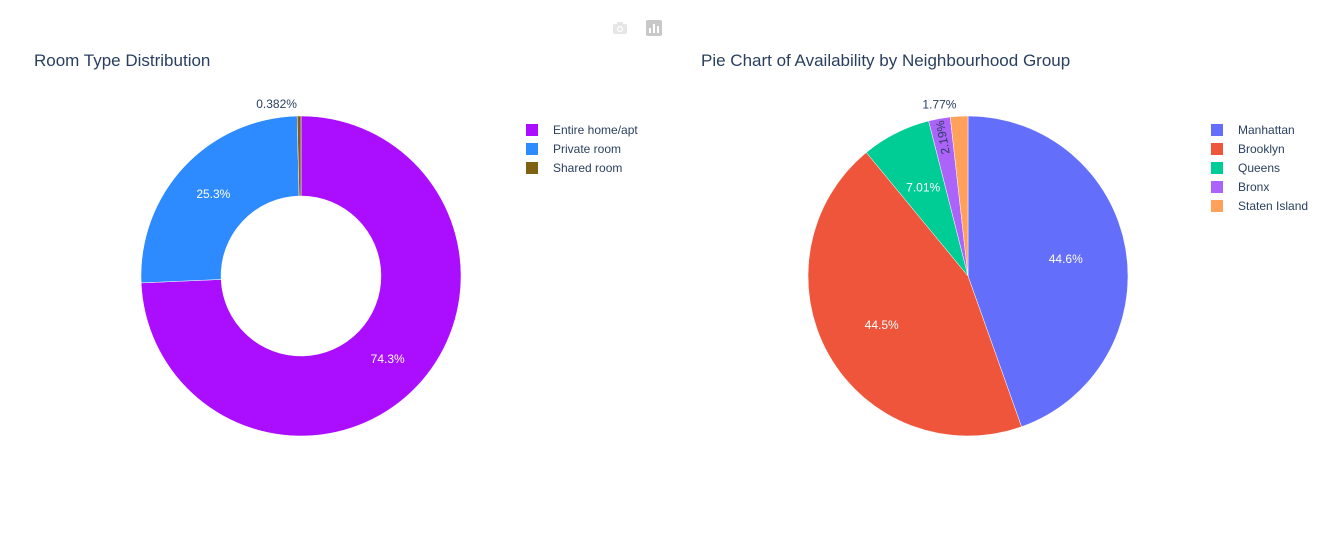 This screenshot has height=541, width=1330. I want to click on slice-label-staten-island: 1.77%, so click(939, 104).